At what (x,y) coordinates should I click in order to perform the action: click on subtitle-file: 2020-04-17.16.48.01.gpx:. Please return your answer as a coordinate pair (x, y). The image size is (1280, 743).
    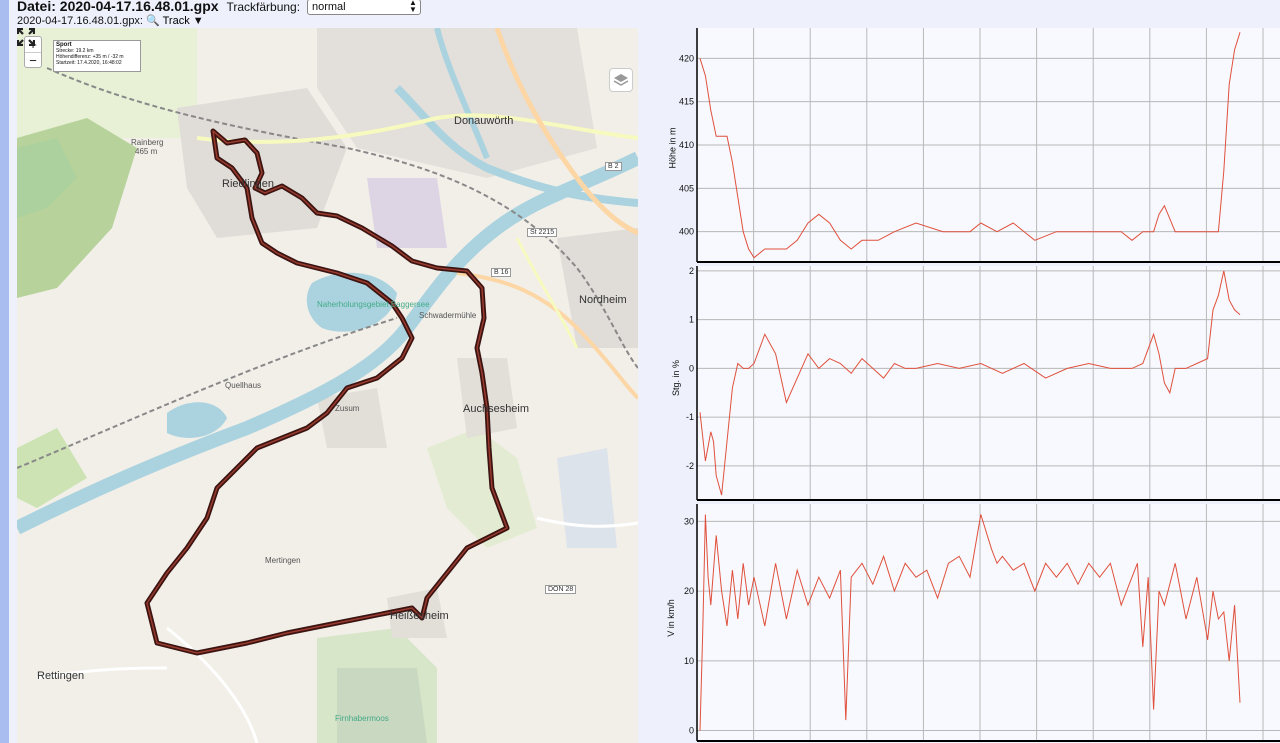
    Looking at the image, I should click on (80, 21).